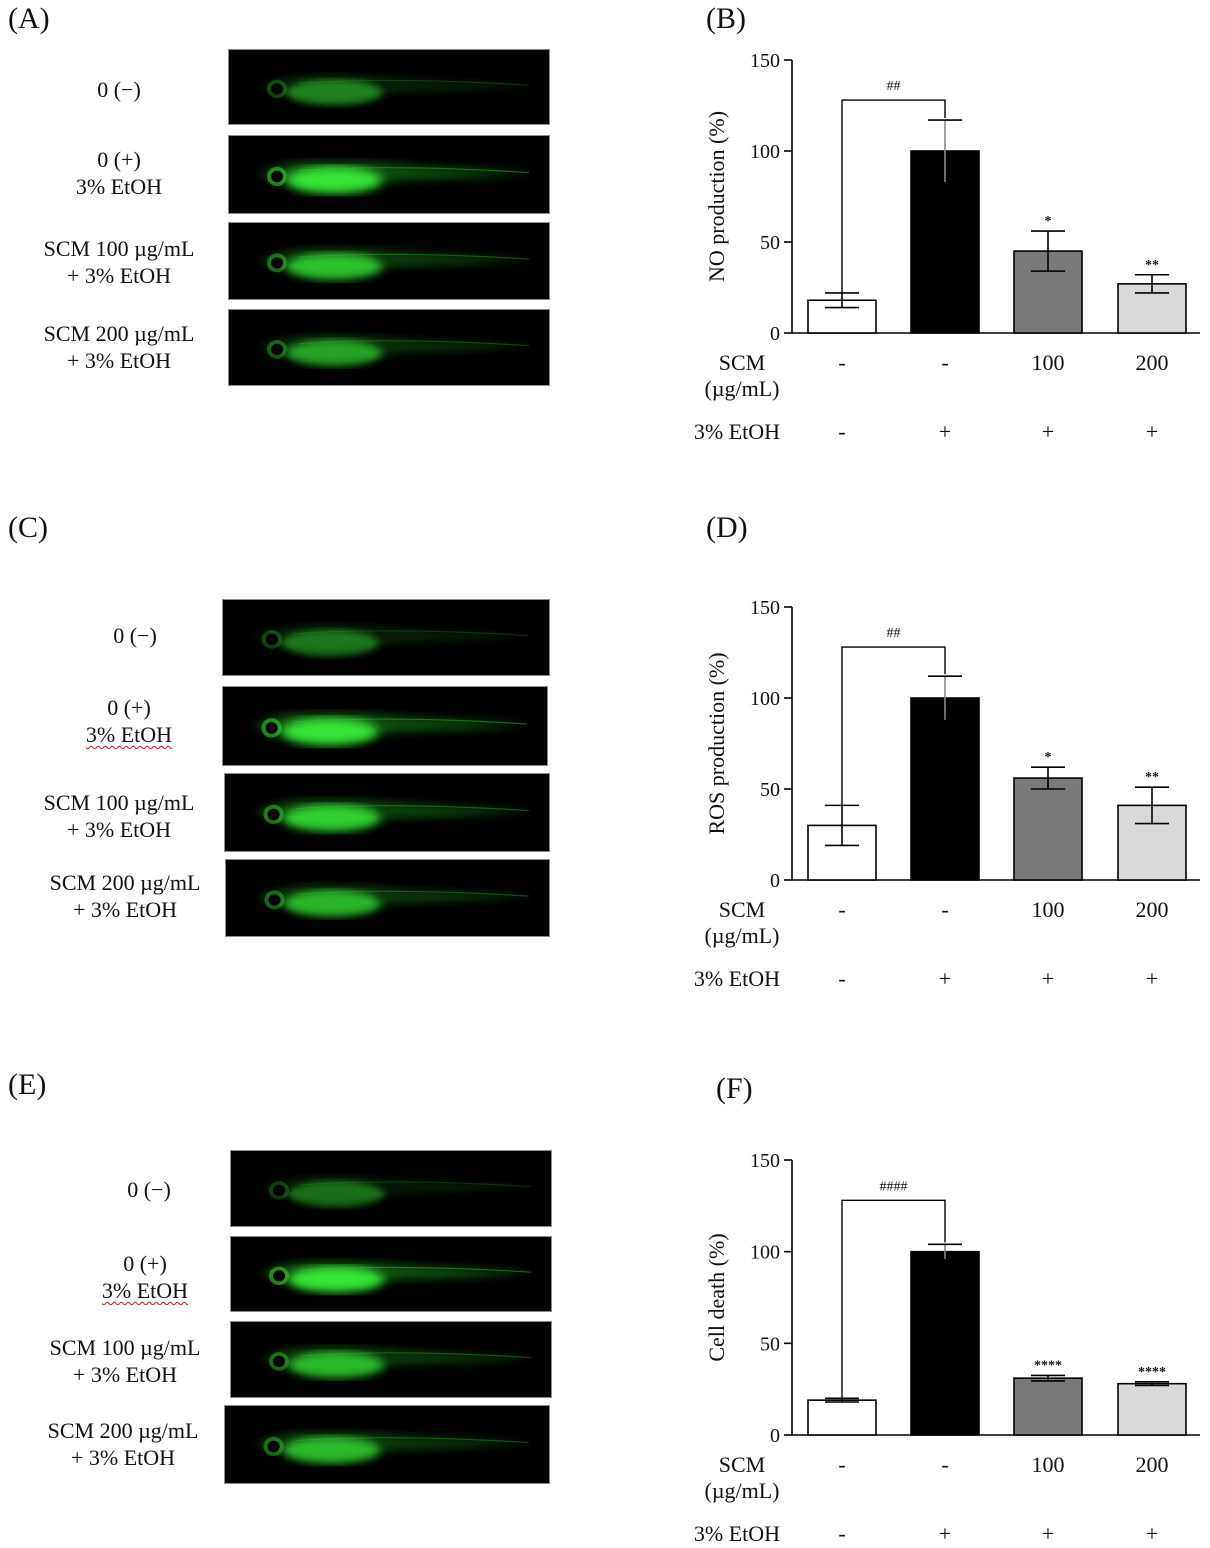 The width and height of the screenshot is (1210, 1548). What do you see at coordinates (894, 1186) in the screenshot?
I see `bracket-label: ####` at bounding box center [894, 1186].